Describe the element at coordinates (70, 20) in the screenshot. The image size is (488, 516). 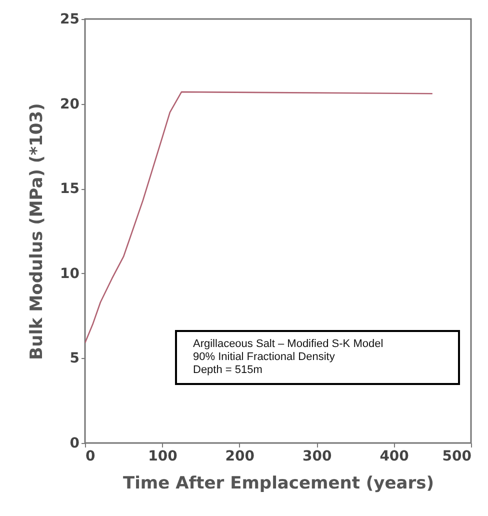
I see `y-tick-label: 25` at that location.